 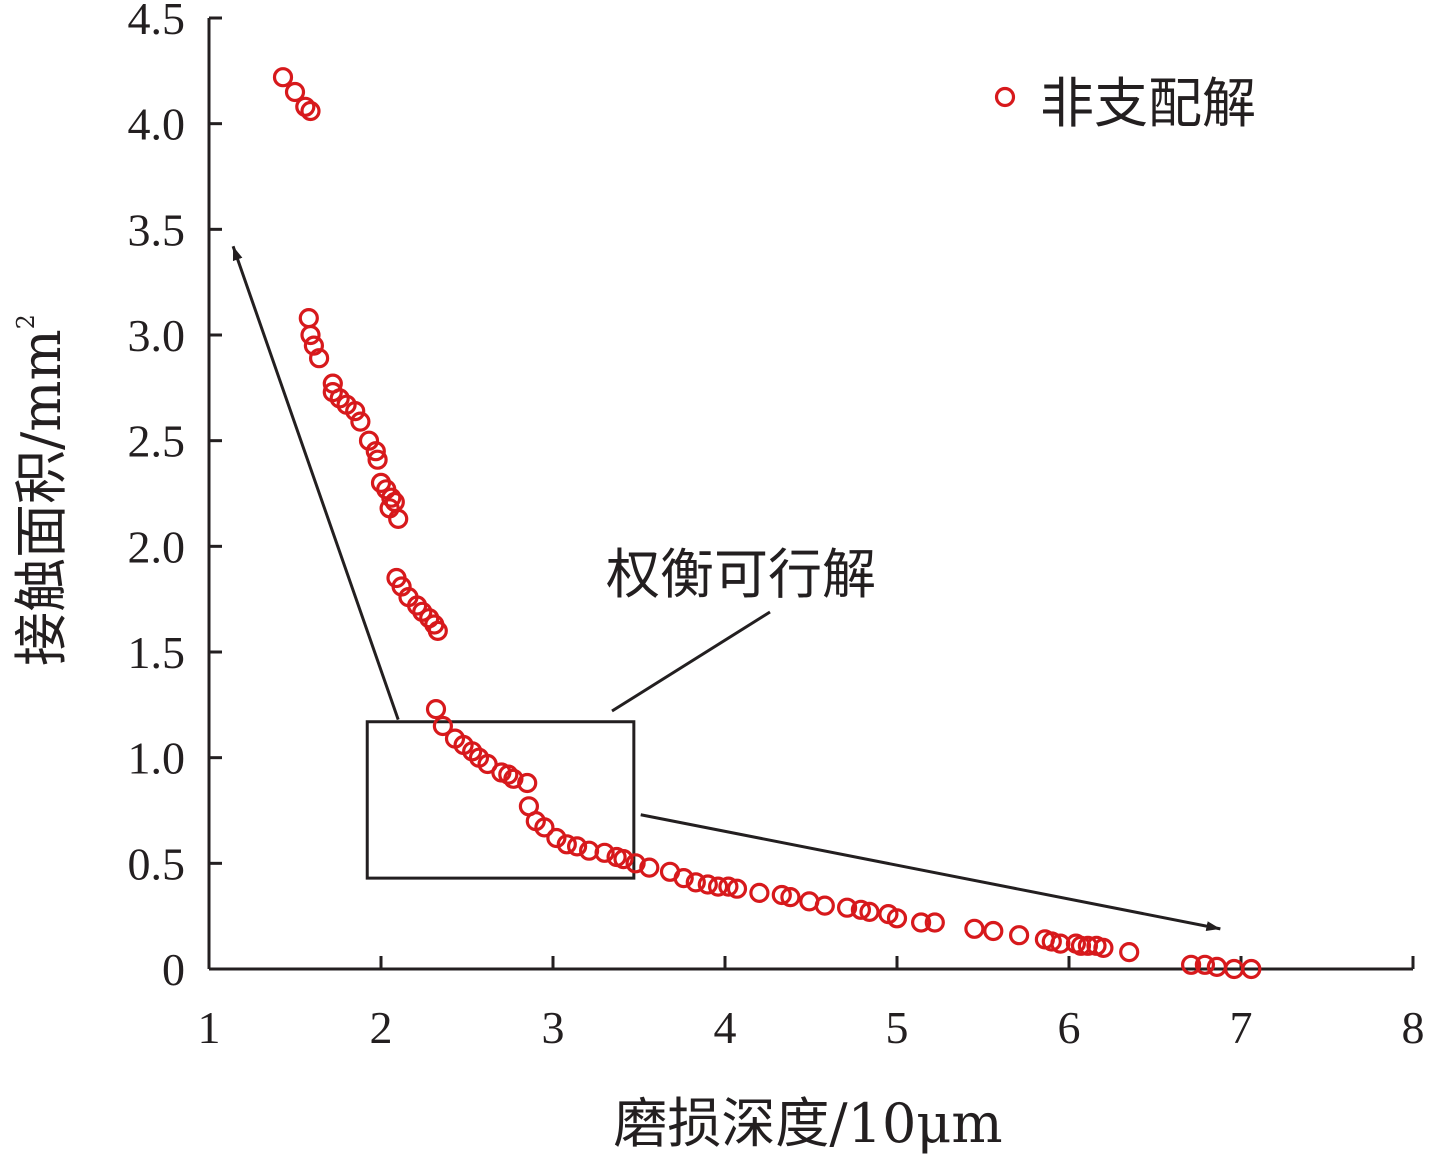 What do you see at coordinates (381, 1027) in the screenshot?
I see `x-tick-label: 2` at bounding box center [381, 1027].